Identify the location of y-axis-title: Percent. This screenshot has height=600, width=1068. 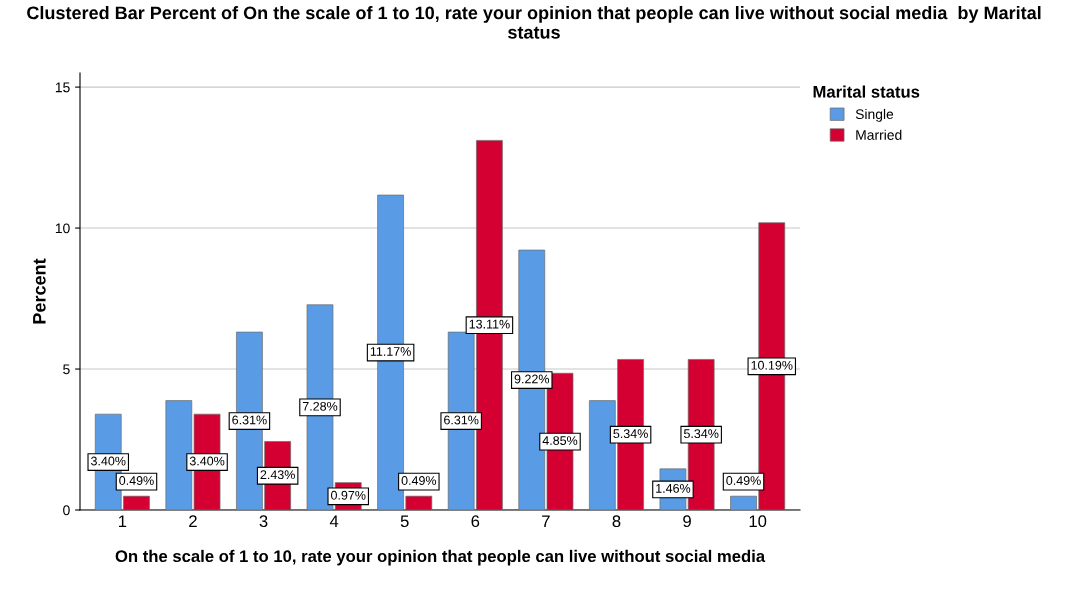
(39, 291).